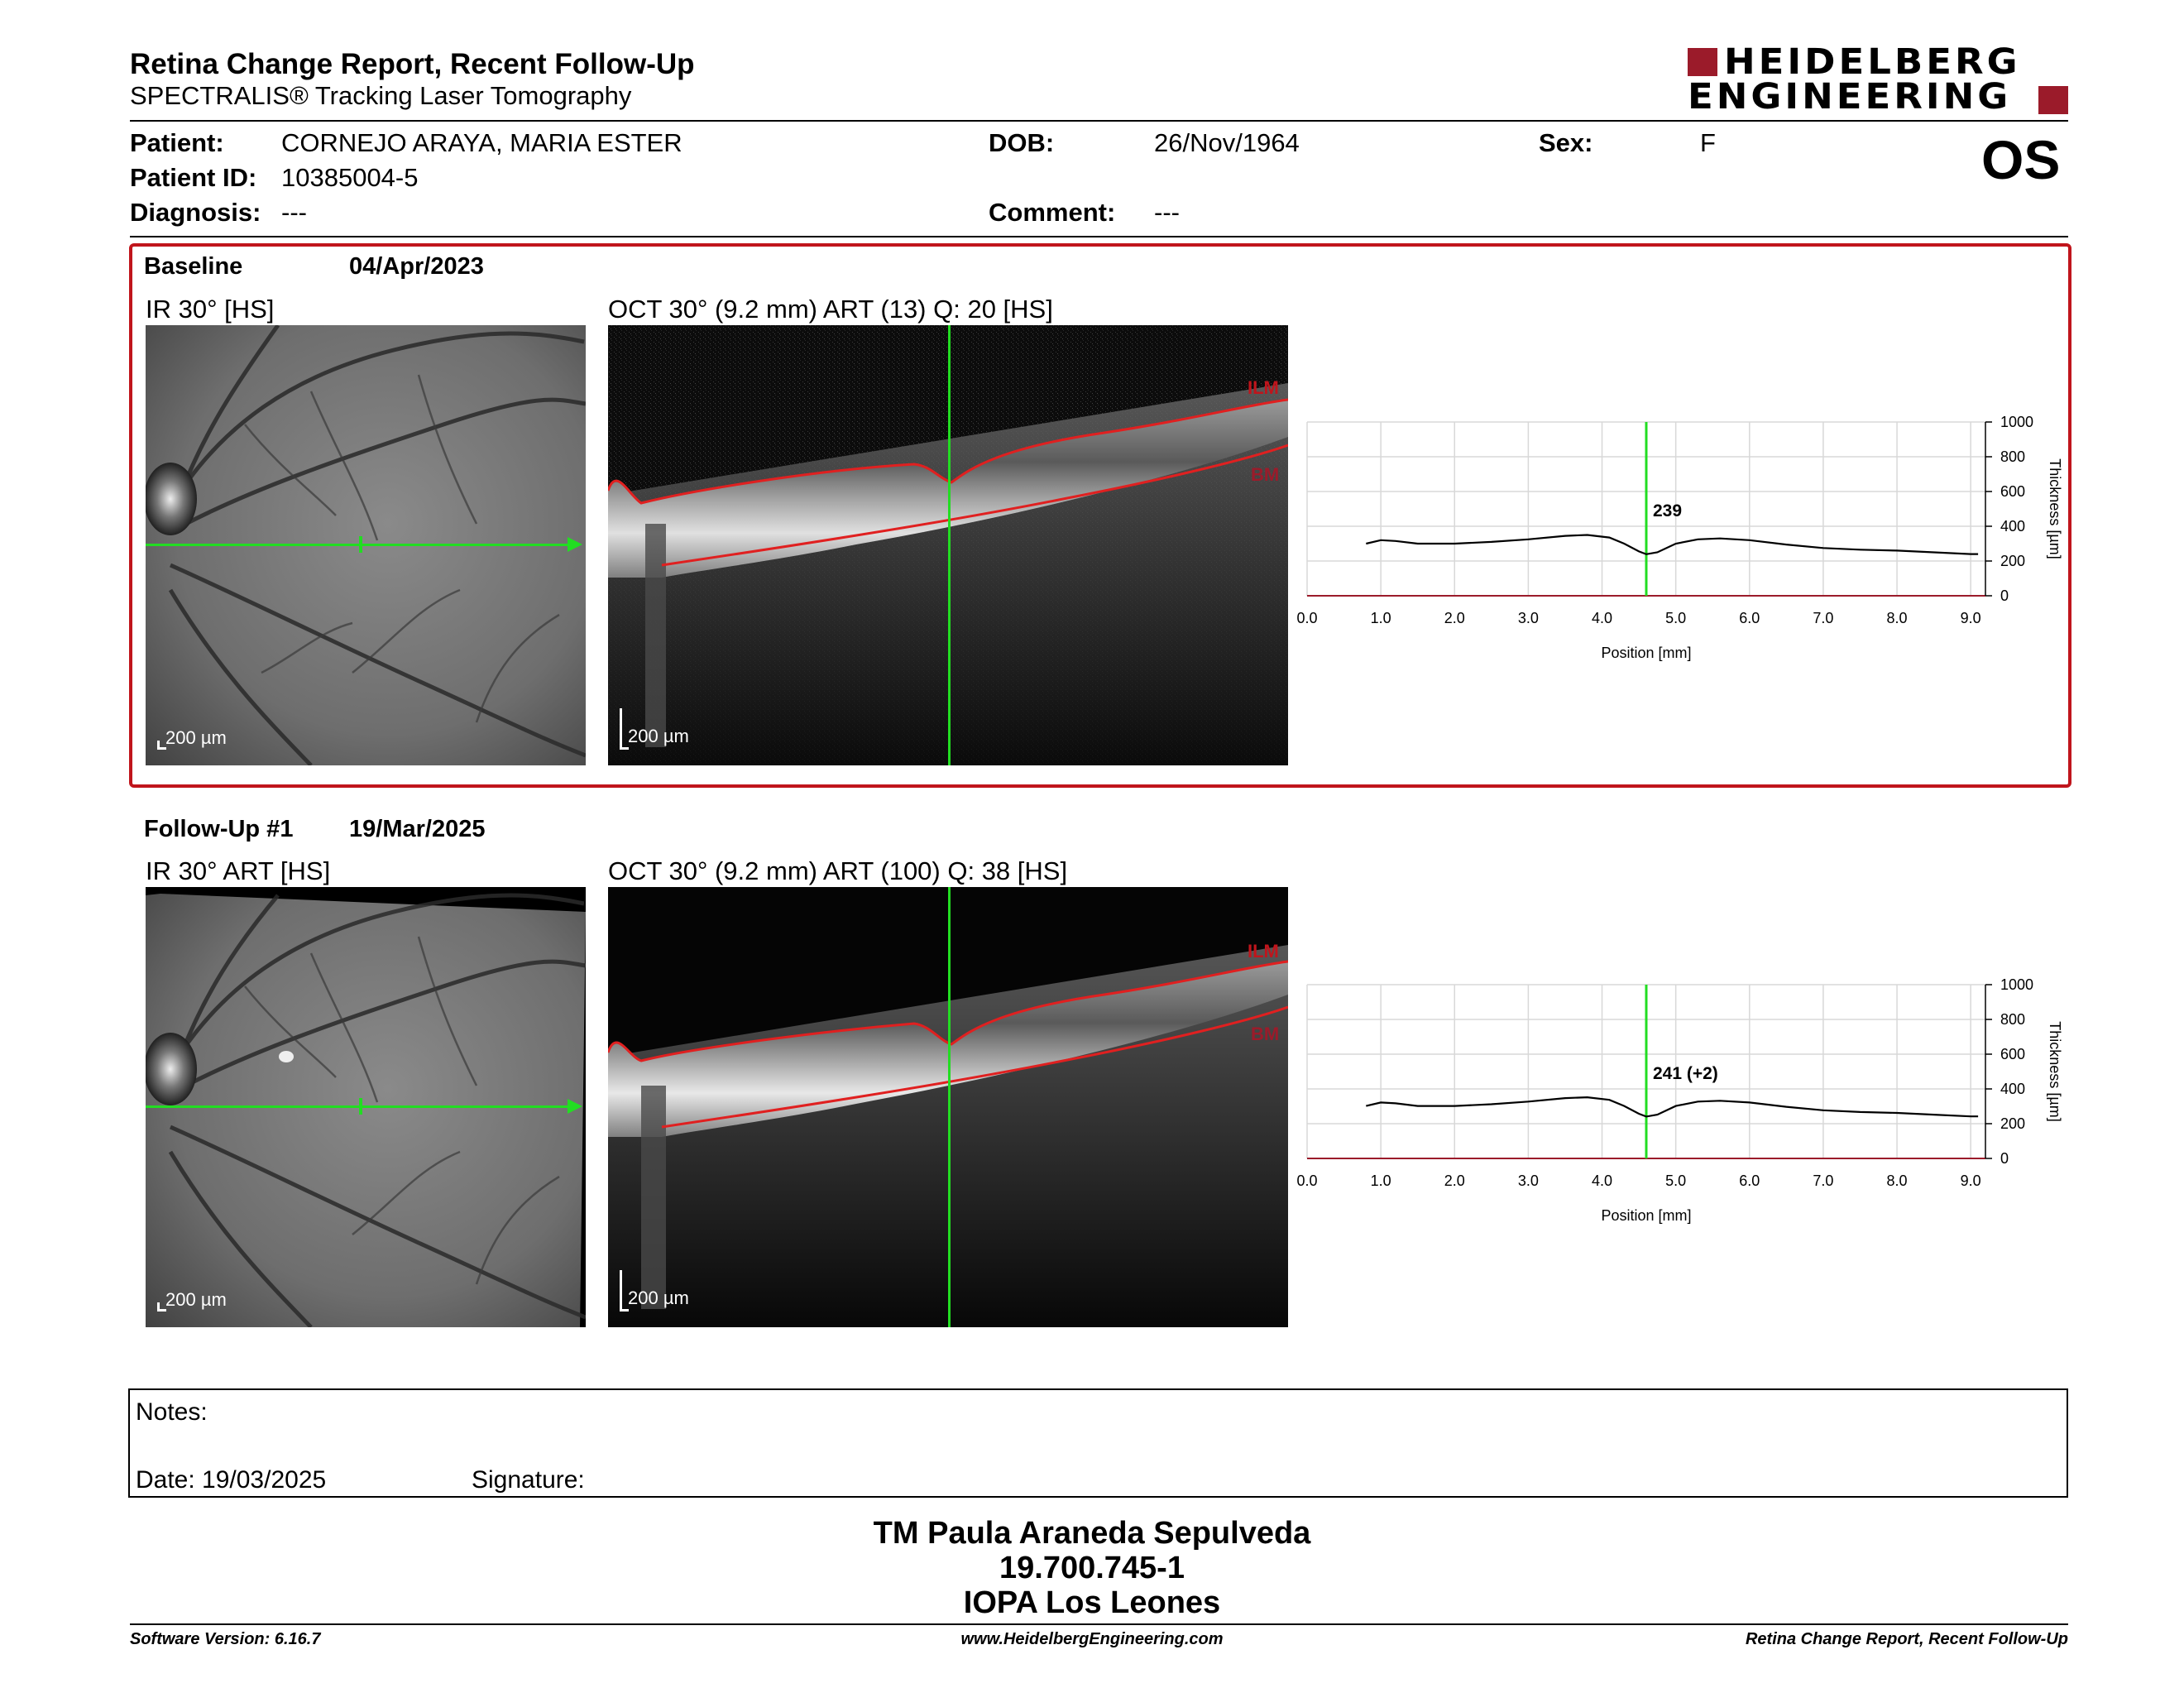  What do you see at coordinates (2021, 159) in the screenshot?
I see `eye-indicator: OS` at bounding box center [2021, 159].